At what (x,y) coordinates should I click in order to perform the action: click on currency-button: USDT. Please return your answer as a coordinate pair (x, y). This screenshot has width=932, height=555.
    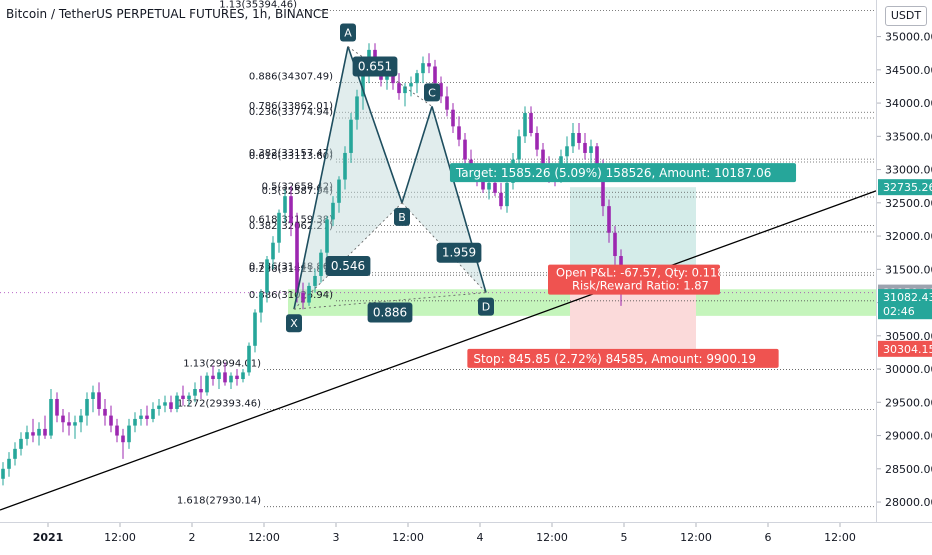
    Looking at the image, I should click on (906, 16).